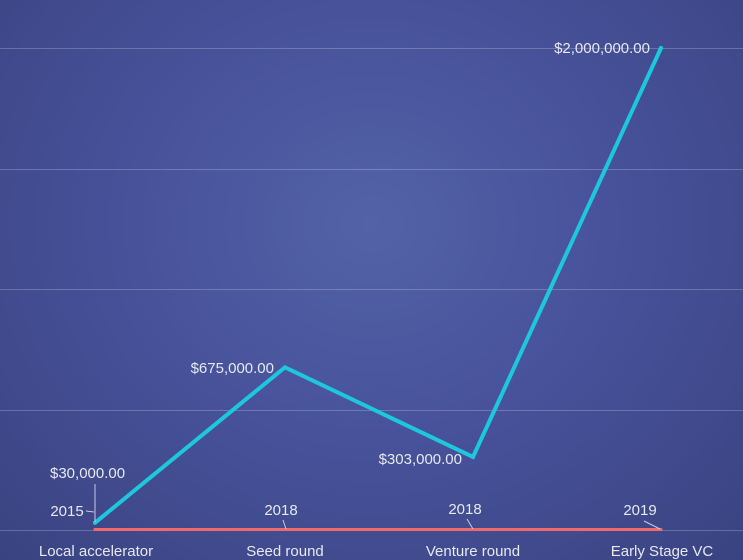  Describe the element at coordinates (473, 551) in the screenshot. I see `x-tick-label: Venture round` at that location.